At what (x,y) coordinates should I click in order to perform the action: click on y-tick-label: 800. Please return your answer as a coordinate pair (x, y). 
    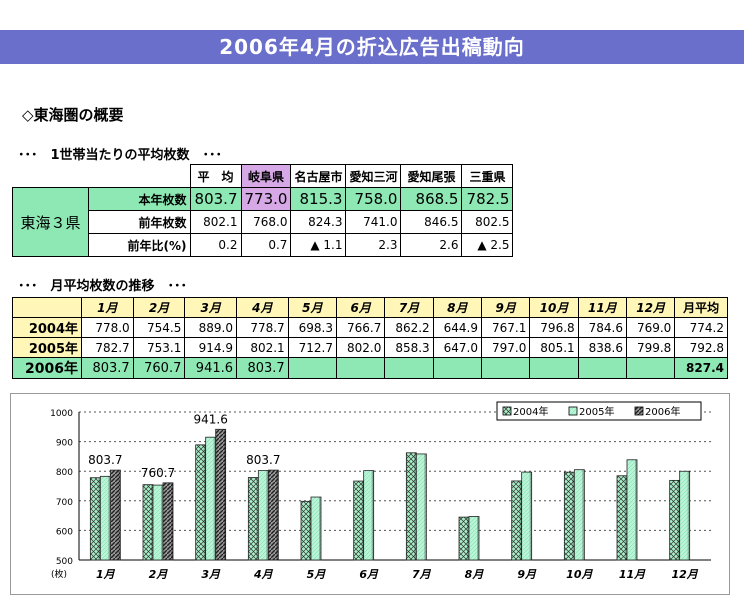
    Looking at the image, I should click on (64, 473).